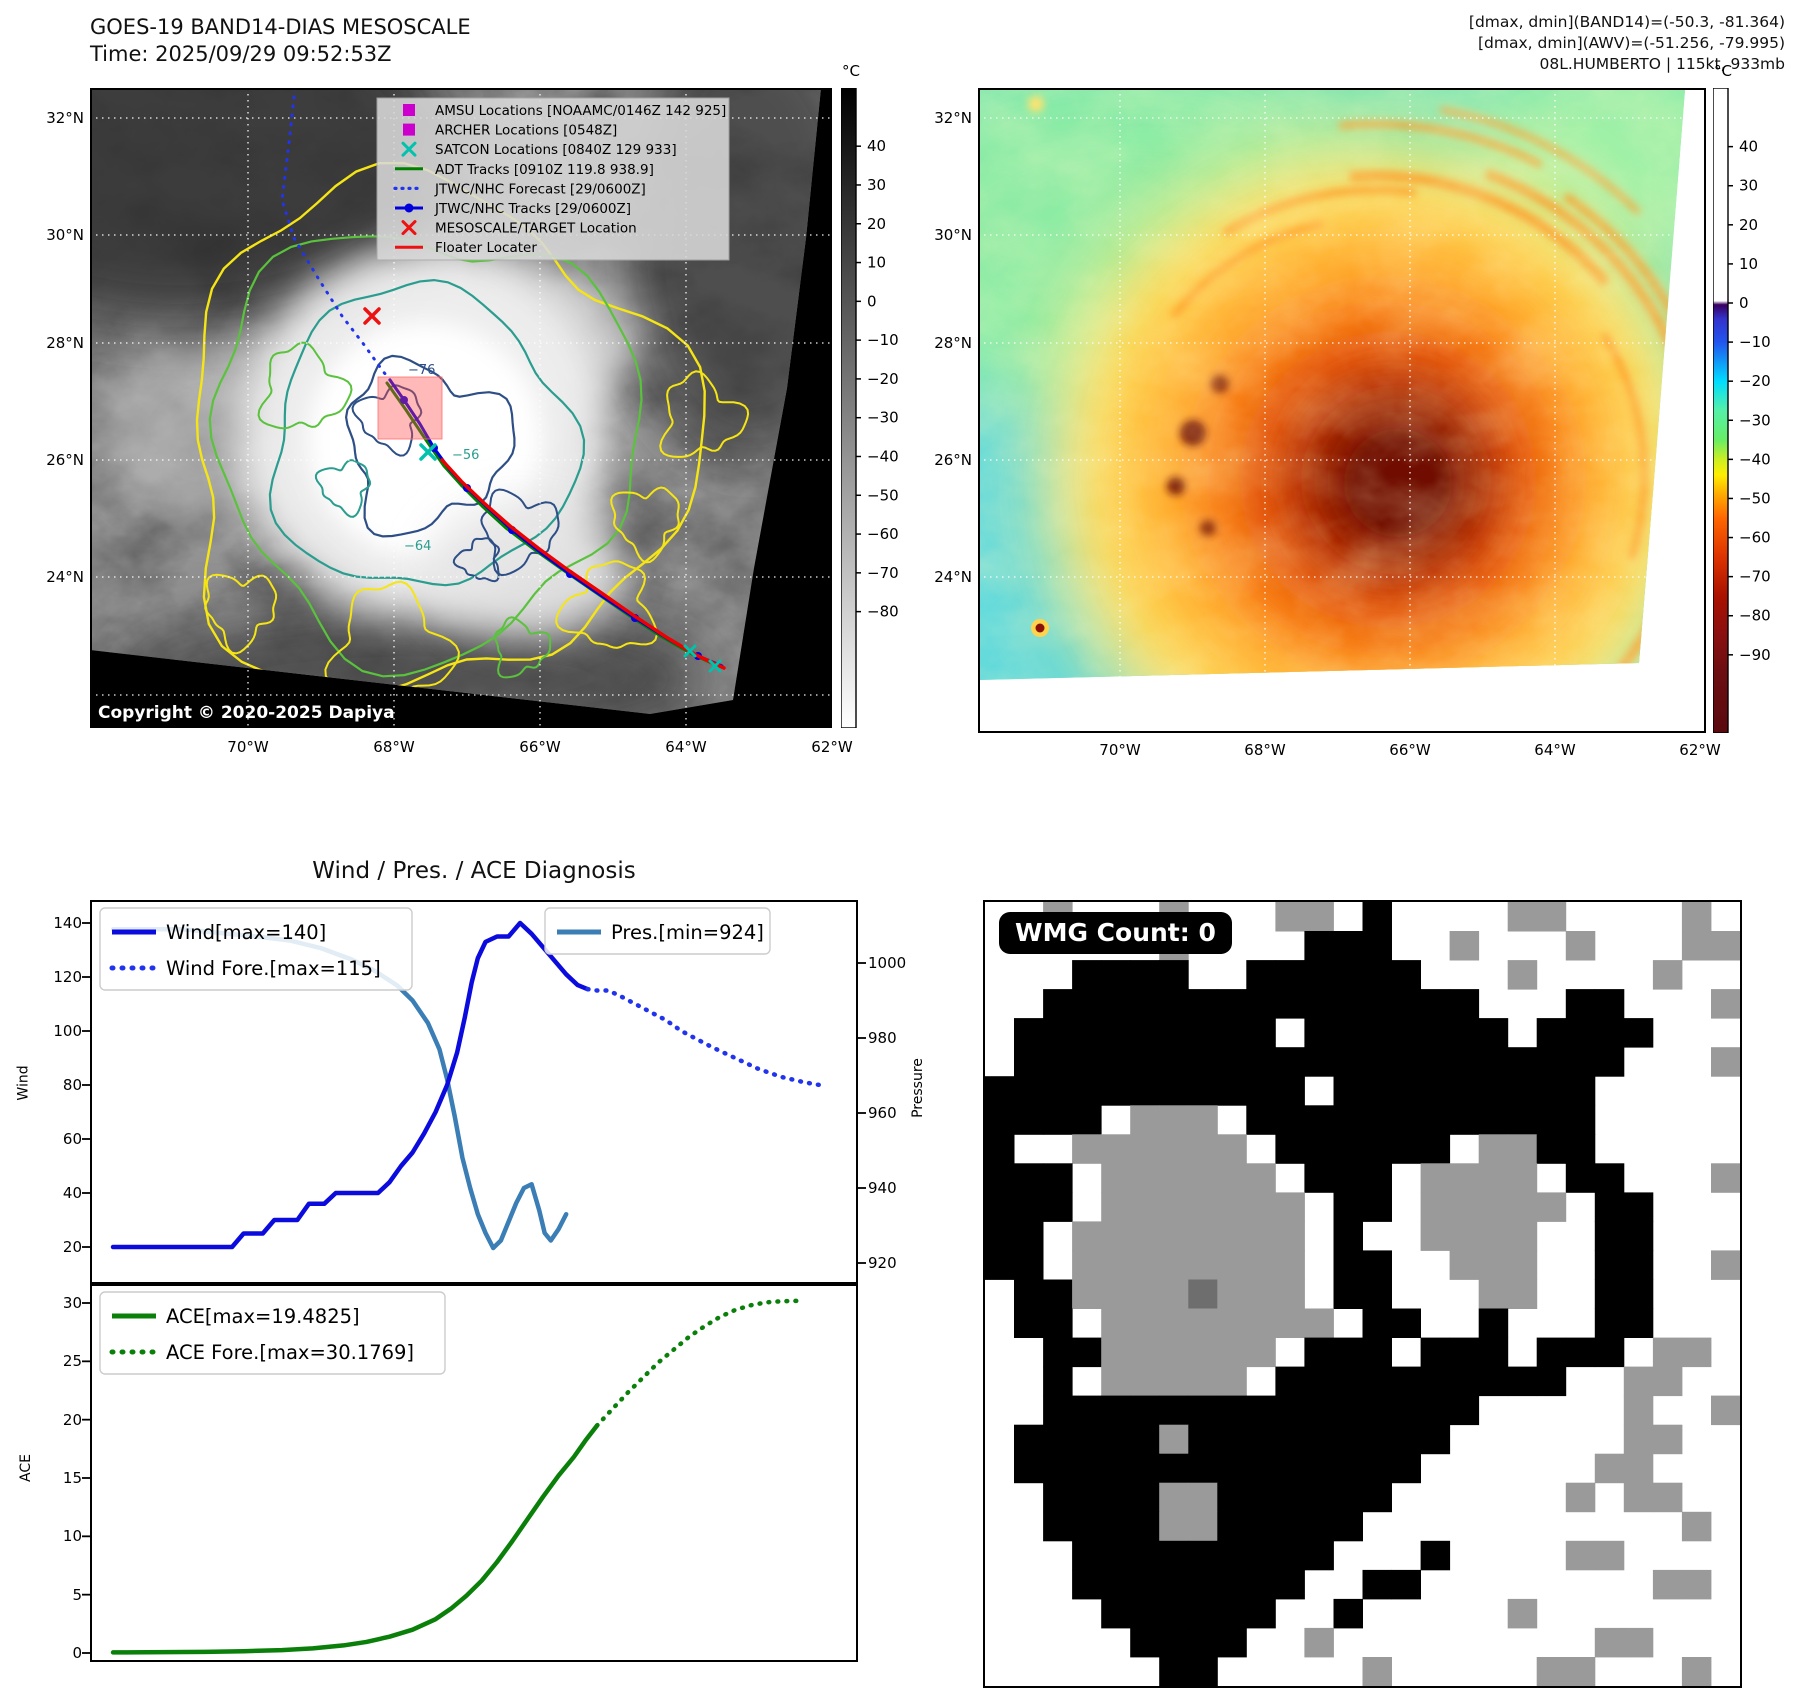 The width and height of the screenshot is (1797, 1690). Describe the element at coordinates (882, 1113) in the screenshot. I see `pres-ytick: 960` at that location.